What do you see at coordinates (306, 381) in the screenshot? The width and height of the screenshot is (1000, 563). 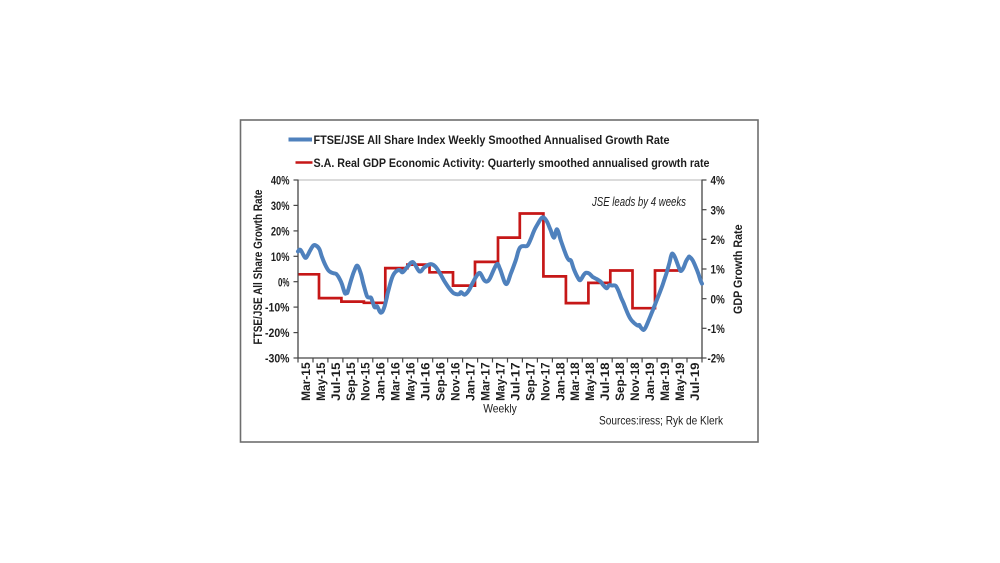 I see `svg-text: Mar-15` at bounding box center [306, 381].